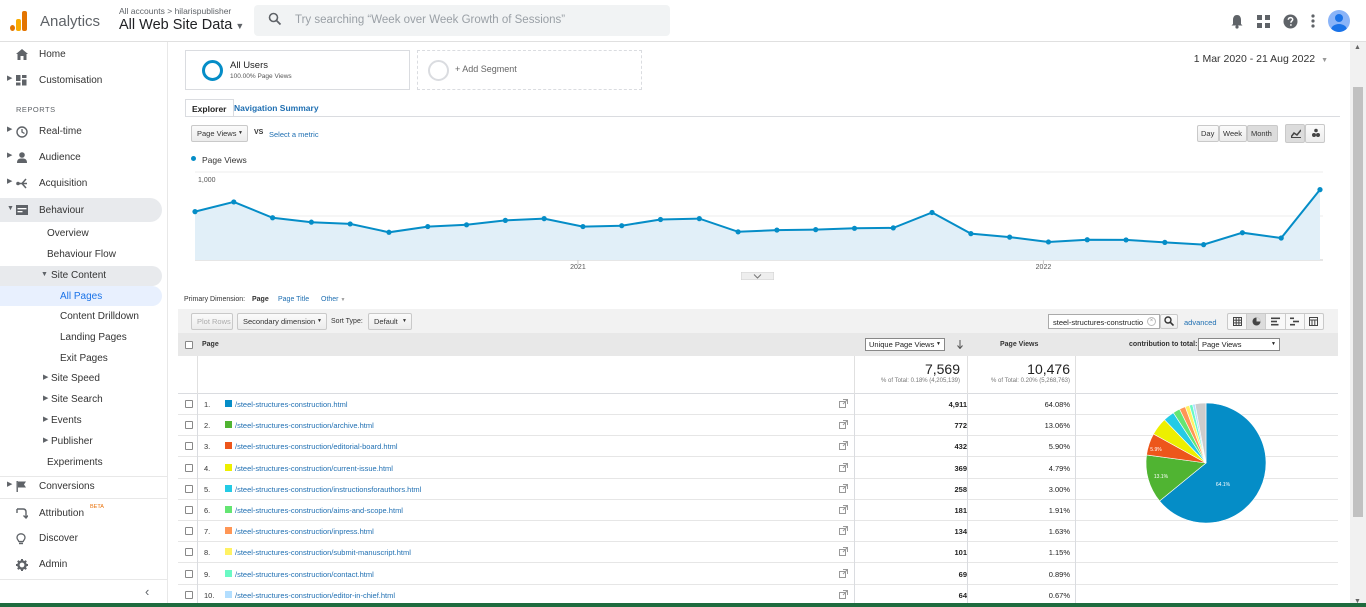 The height and width of the screenshot is (607, 1366). I want to click on dimension-page-title: Page Title, so click(294, 299).